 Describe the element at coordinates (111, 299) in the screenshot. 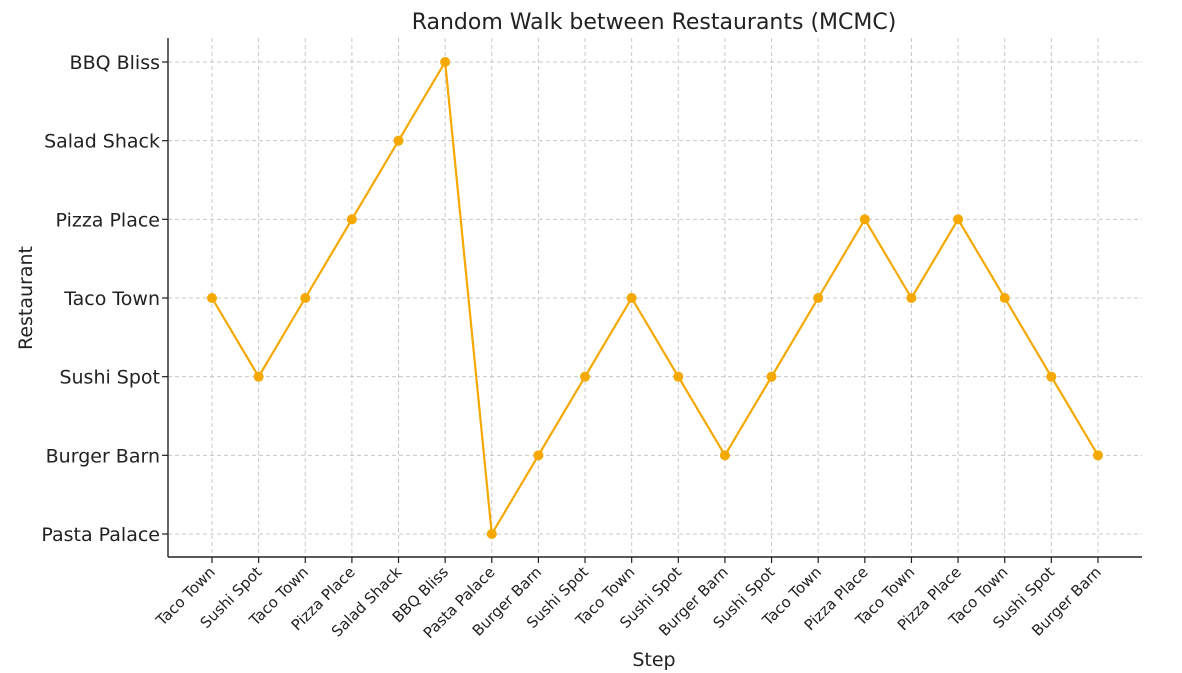

I see `y-tick-label: Taco Town` at that location.